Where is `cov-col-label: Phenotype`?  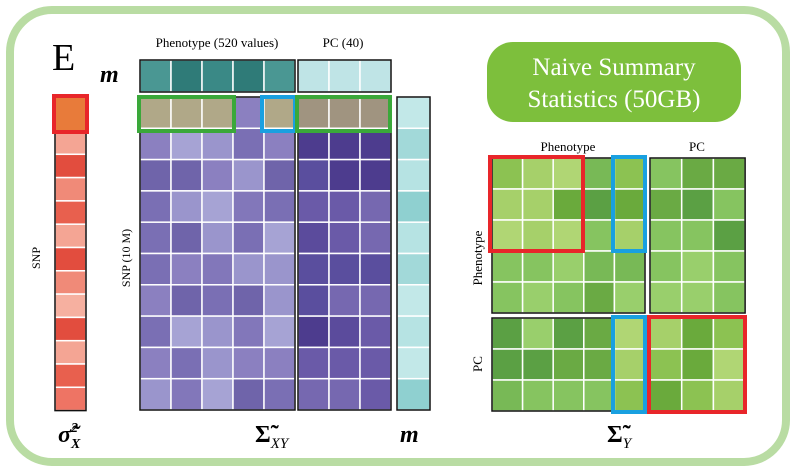 cov-col-label: Phenotype is located at coordinates (568, 146).